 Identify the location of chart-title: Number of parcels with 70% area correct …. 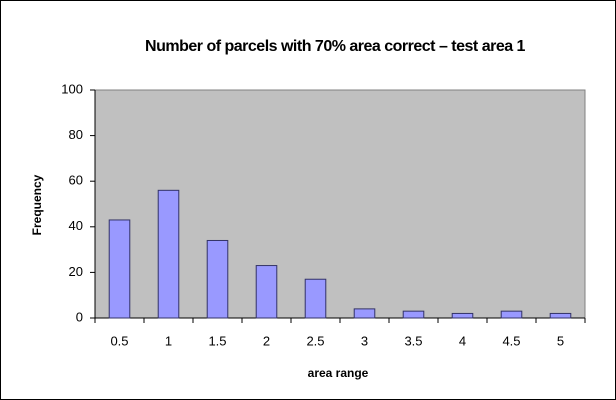
(335, 46).